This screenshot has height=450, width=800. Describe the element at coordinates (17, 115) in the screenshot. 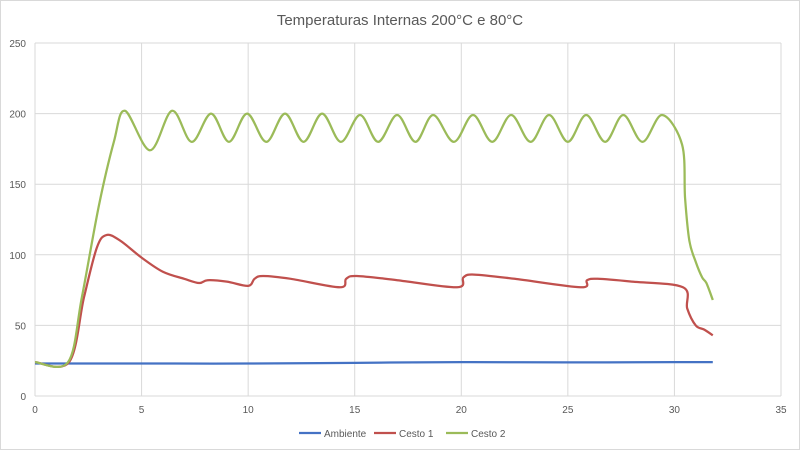

I see `y-tick-label: 200` at that location.